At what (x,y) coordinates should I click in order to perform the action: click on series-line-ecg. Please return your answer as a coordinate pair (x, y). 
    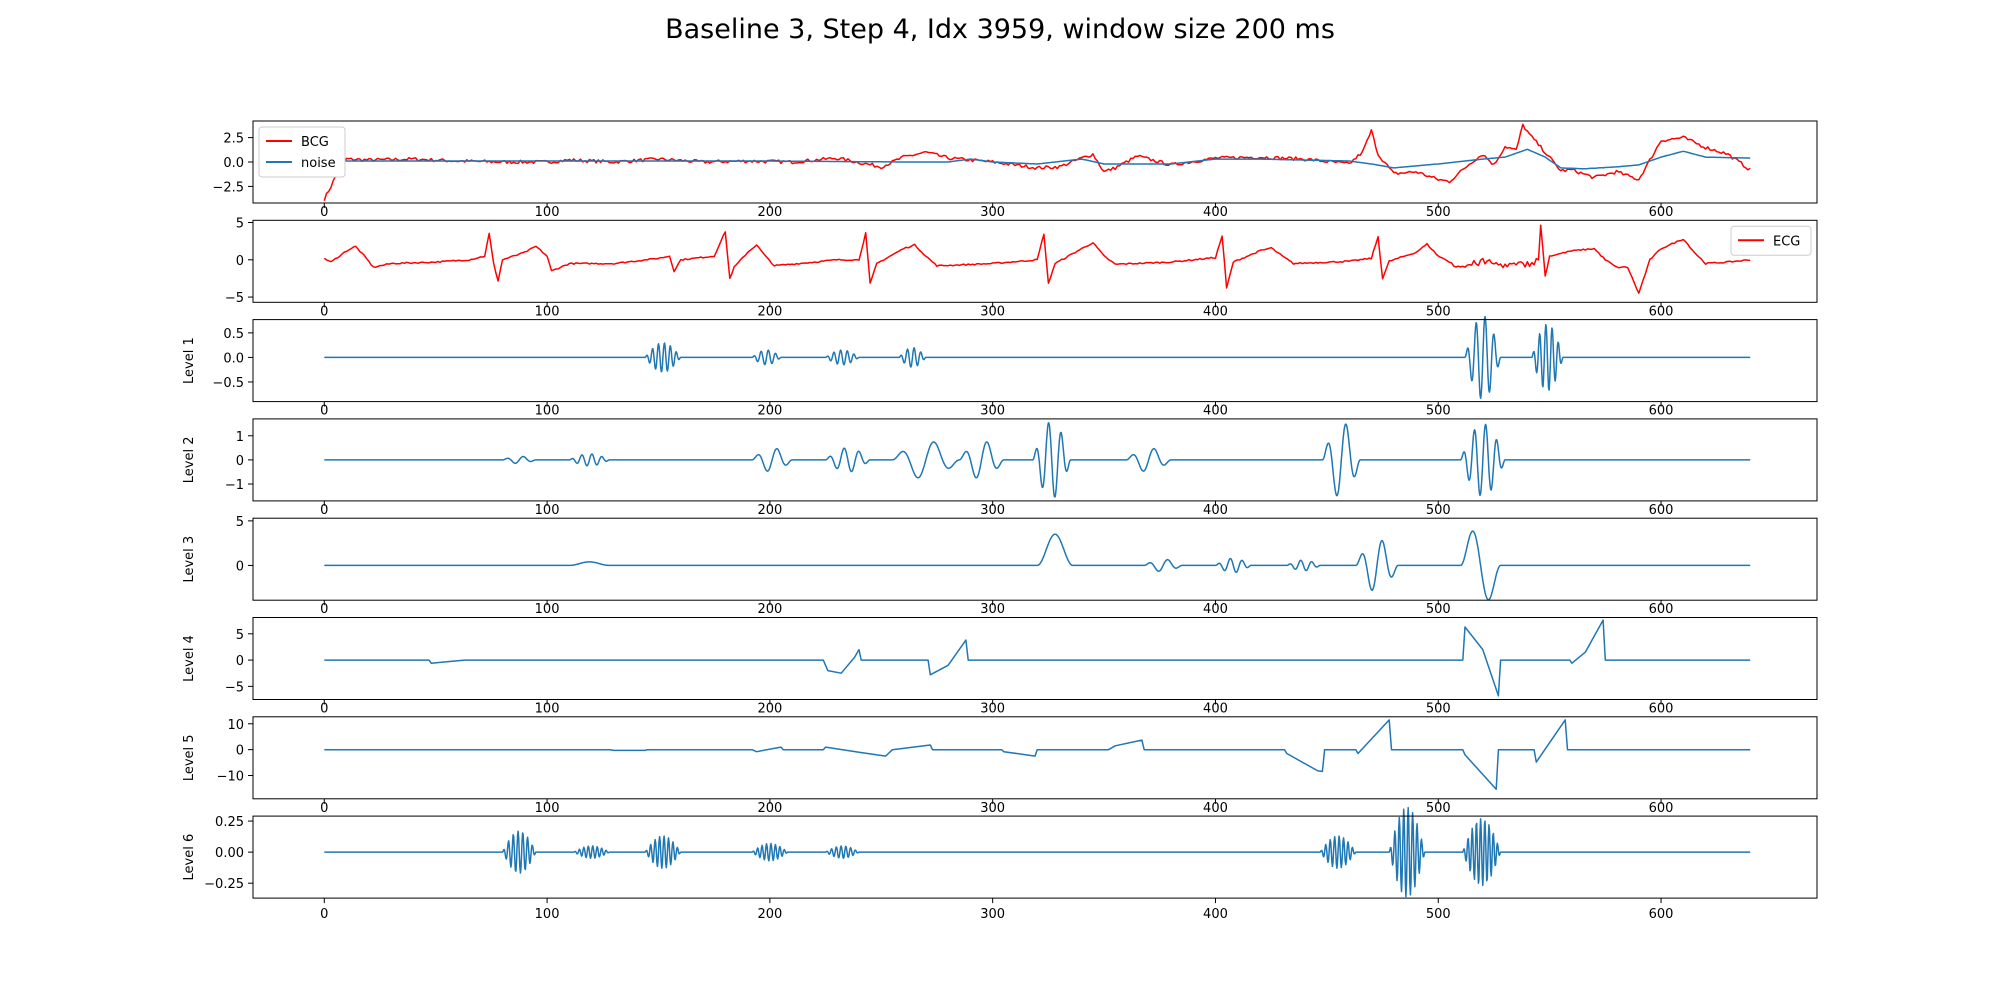
    Looking at the image, I should click on (1037, 259).